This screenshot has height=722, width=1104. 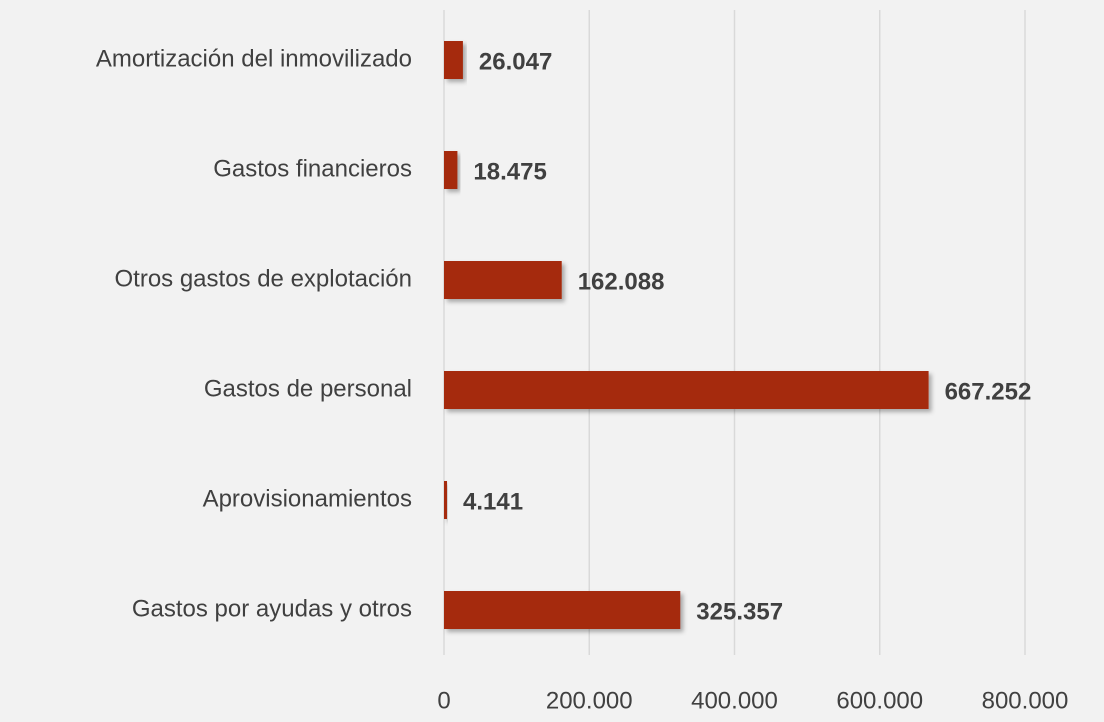 I want to click on x-tick-label: 600.000, so click(x=879, y=700).